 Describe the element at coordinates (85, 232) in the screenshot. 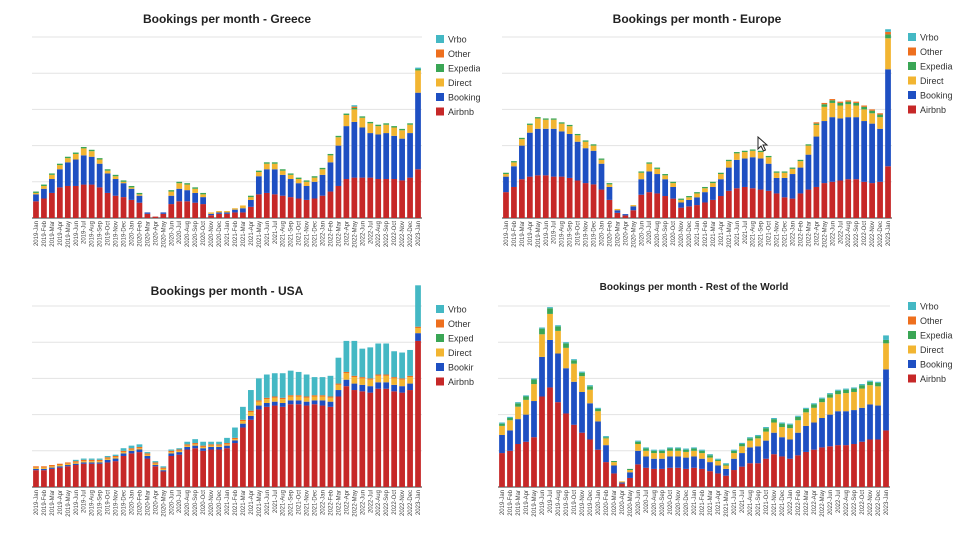

I see `x-tick-label: 2019-Jul` at that location.